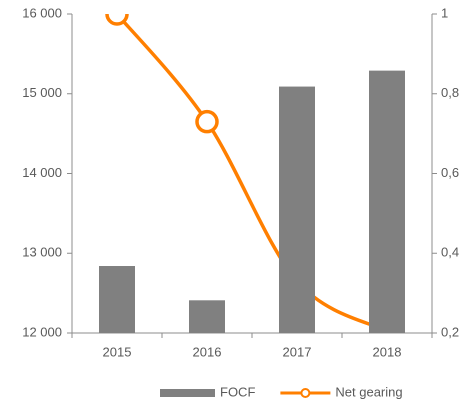  I want to click on y2-tick-label: 0,8, so click(450, 92).